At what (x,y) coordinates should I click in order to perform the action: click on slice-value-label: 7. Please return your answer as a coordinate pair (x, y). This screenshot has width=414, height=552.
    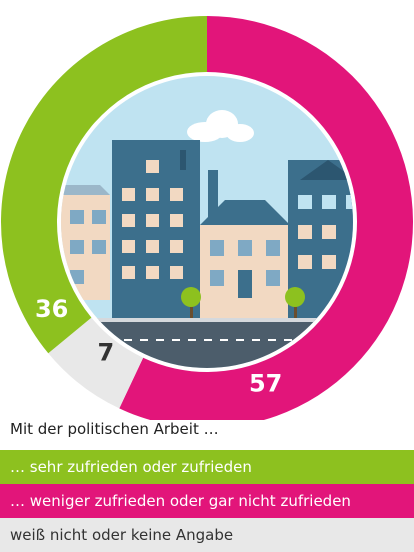
    Looking at the image, I should click on (106, 352).